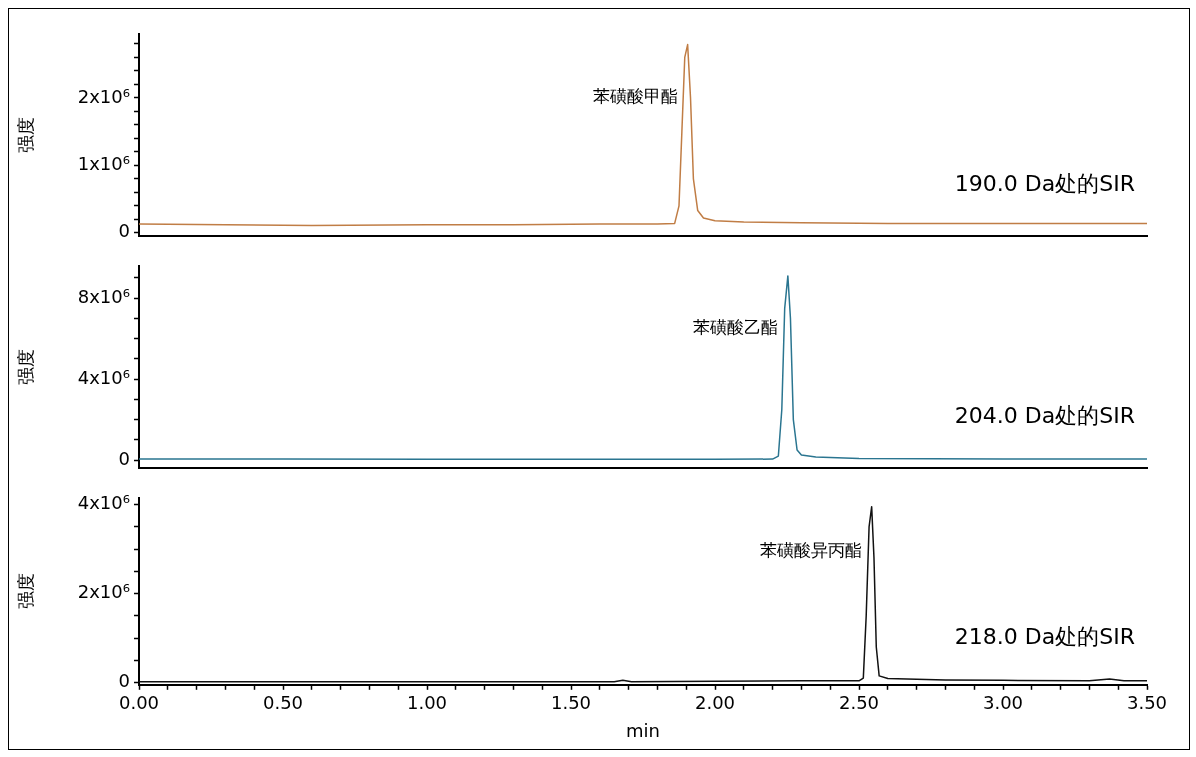  I want to click on annotation: 190.0 Da处的SIR, so click(1044, 184).